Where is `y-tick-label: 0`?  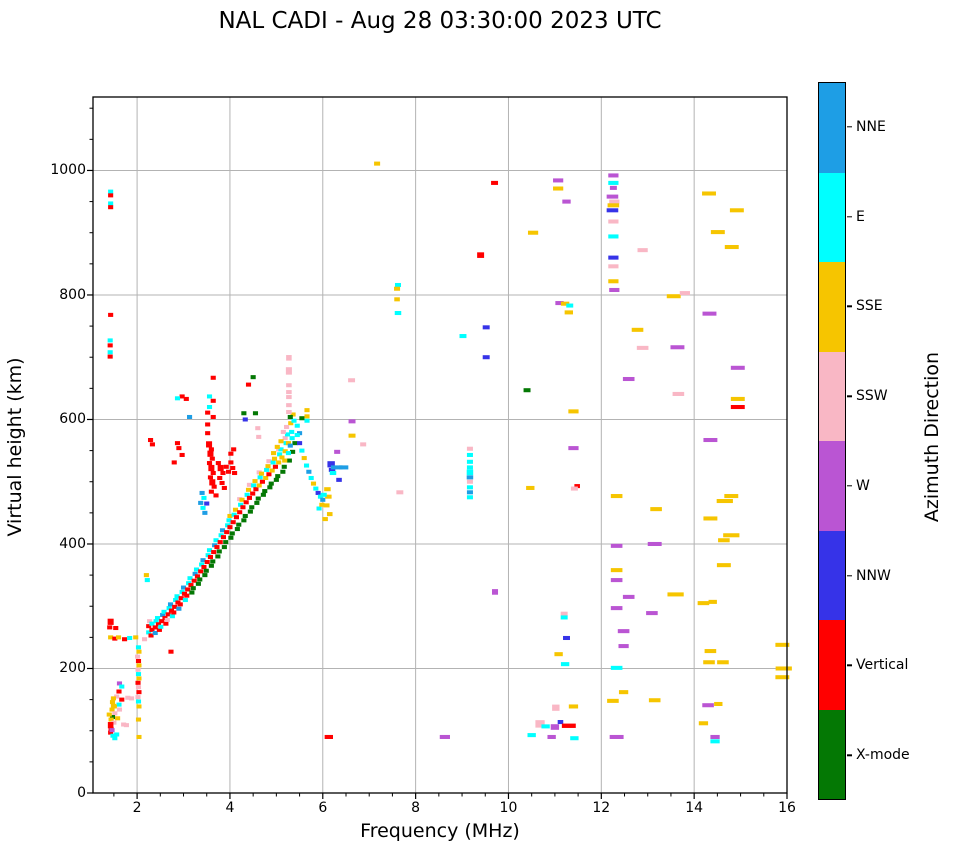 y-tick-label: 0 is located at coordinates (81, 793).